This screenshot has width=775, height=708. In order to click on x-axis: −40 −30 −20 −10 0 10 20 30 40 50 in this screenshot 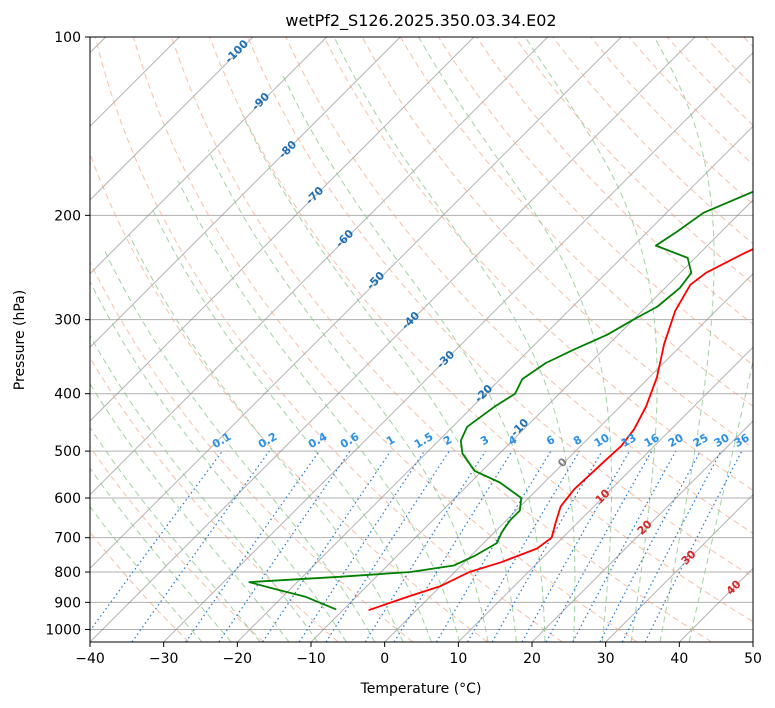, I will do `click(418, 654)`.